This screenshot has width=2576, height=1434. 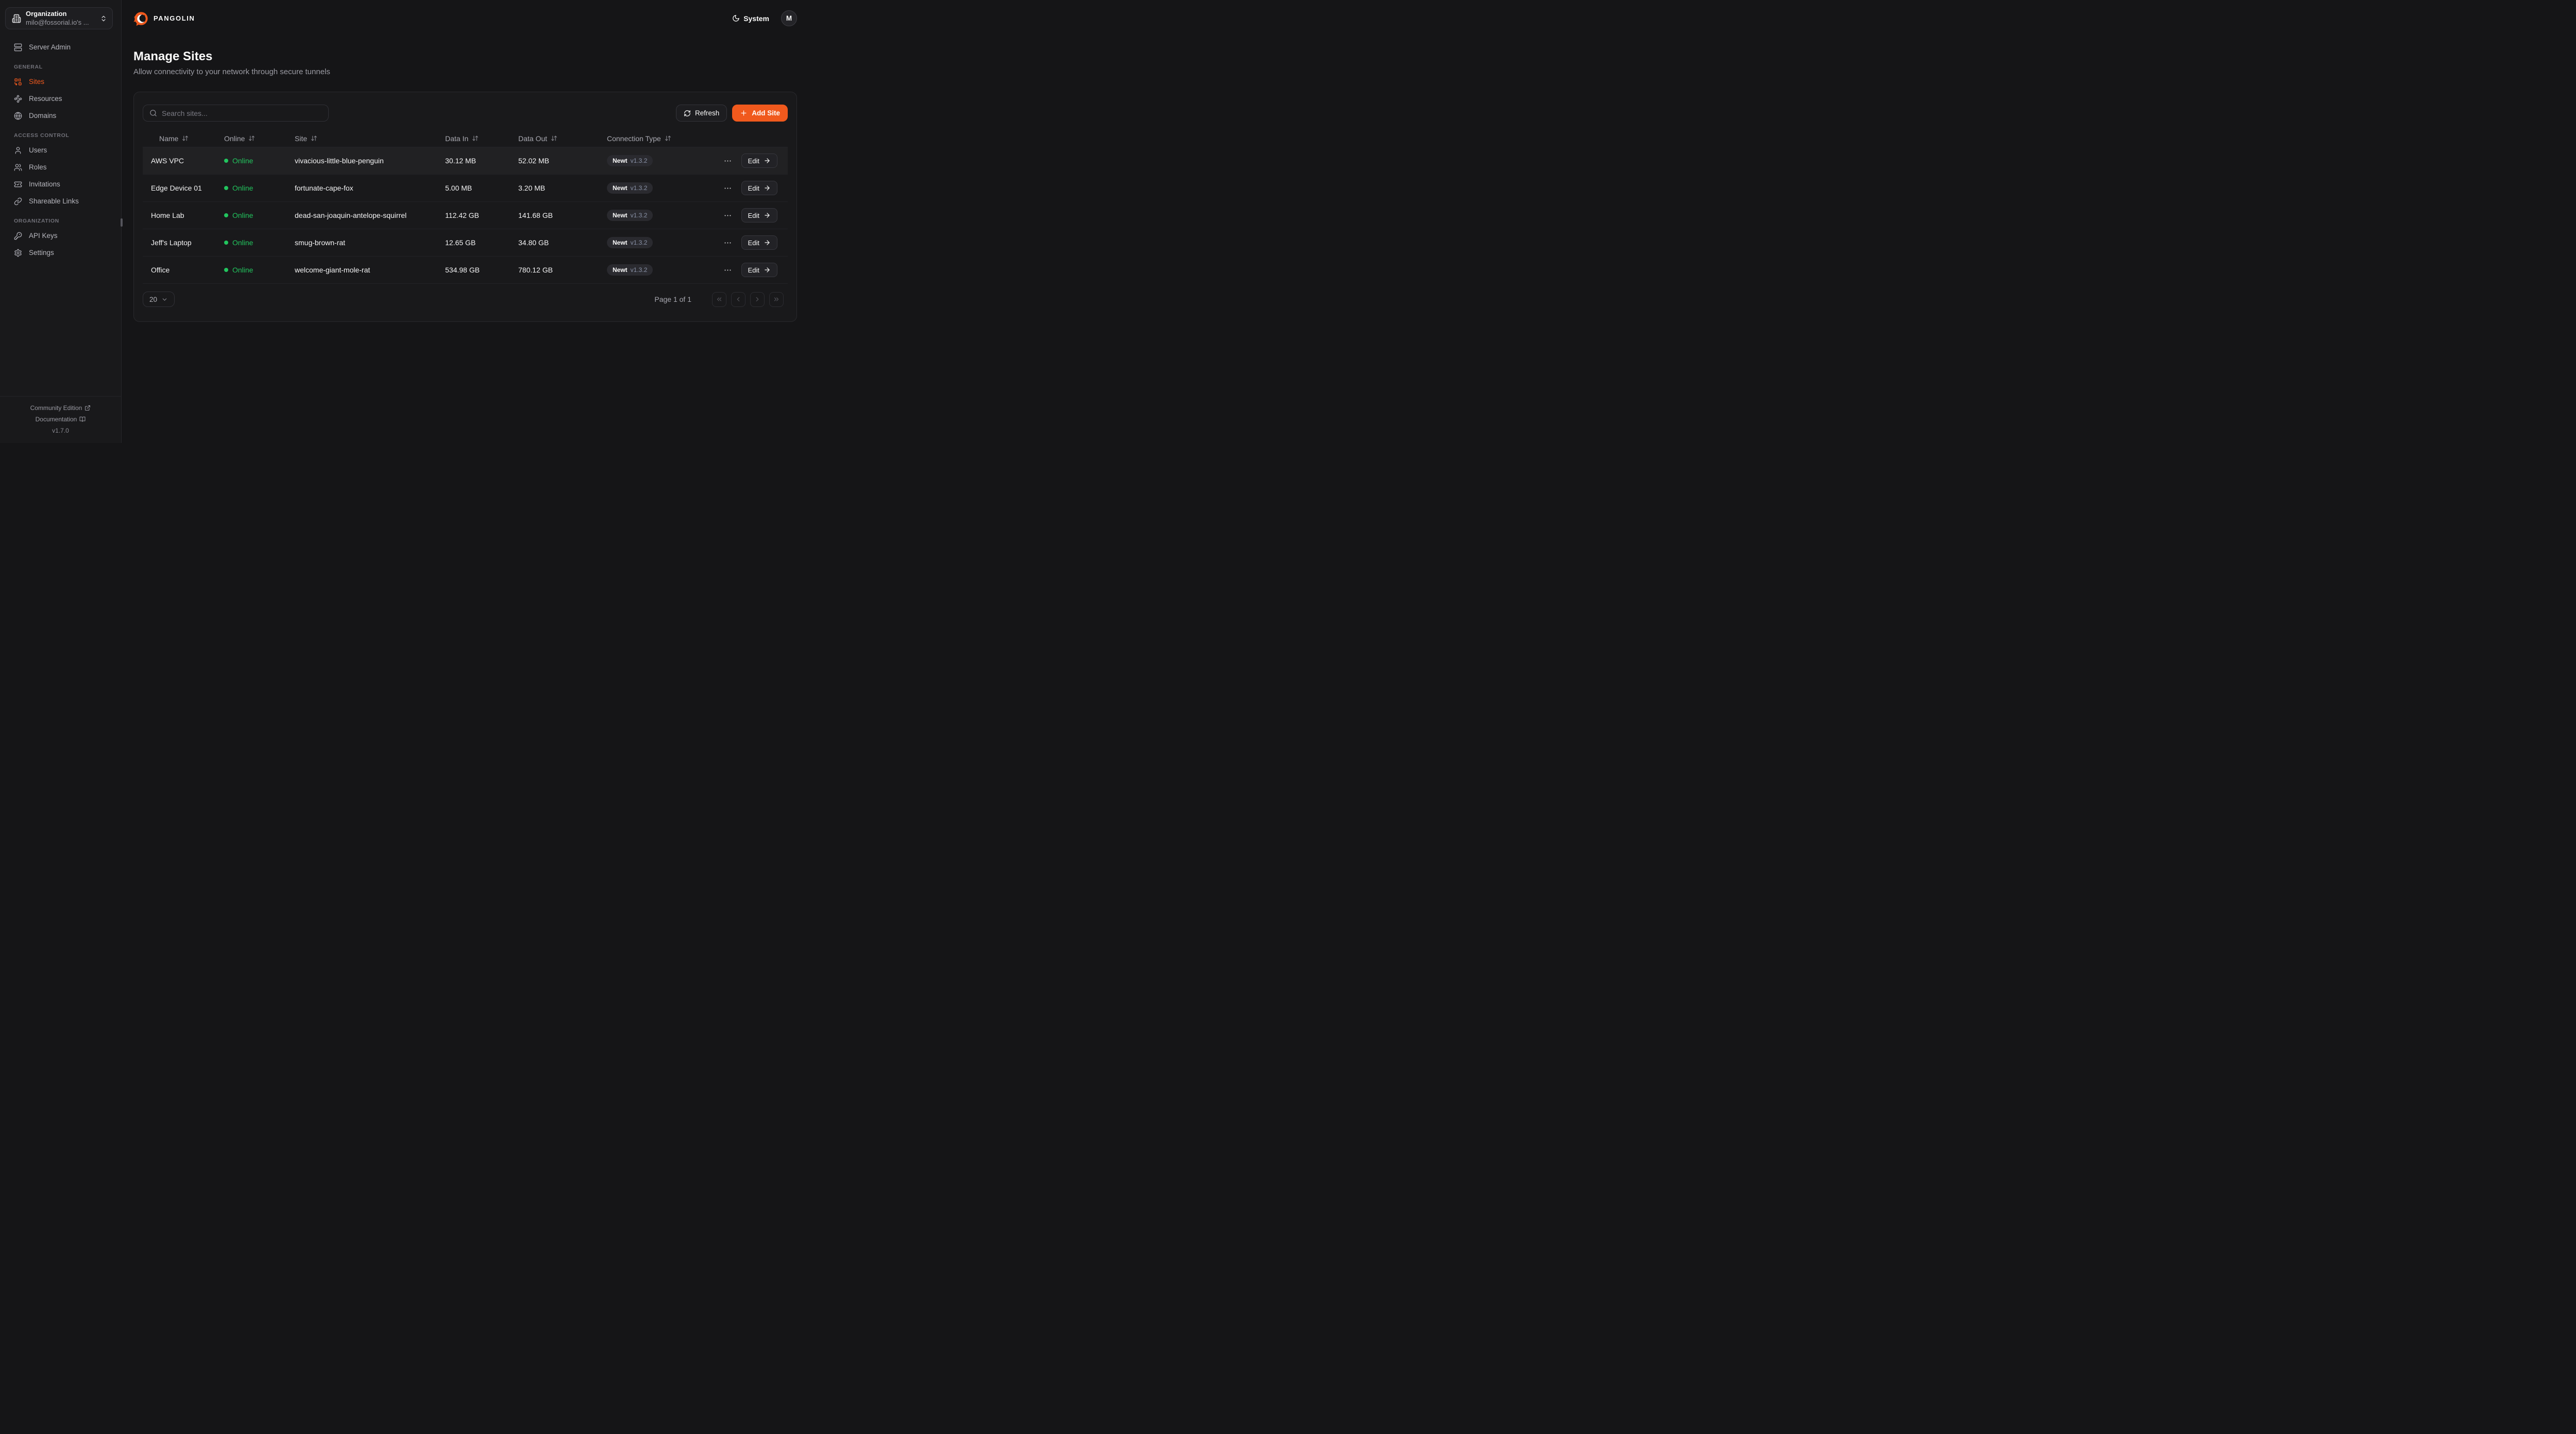 What do you see at coordinates (60, 150) in the screenshot?
I see `sidebar-item-users: Users` at bounding box center [60, 150].